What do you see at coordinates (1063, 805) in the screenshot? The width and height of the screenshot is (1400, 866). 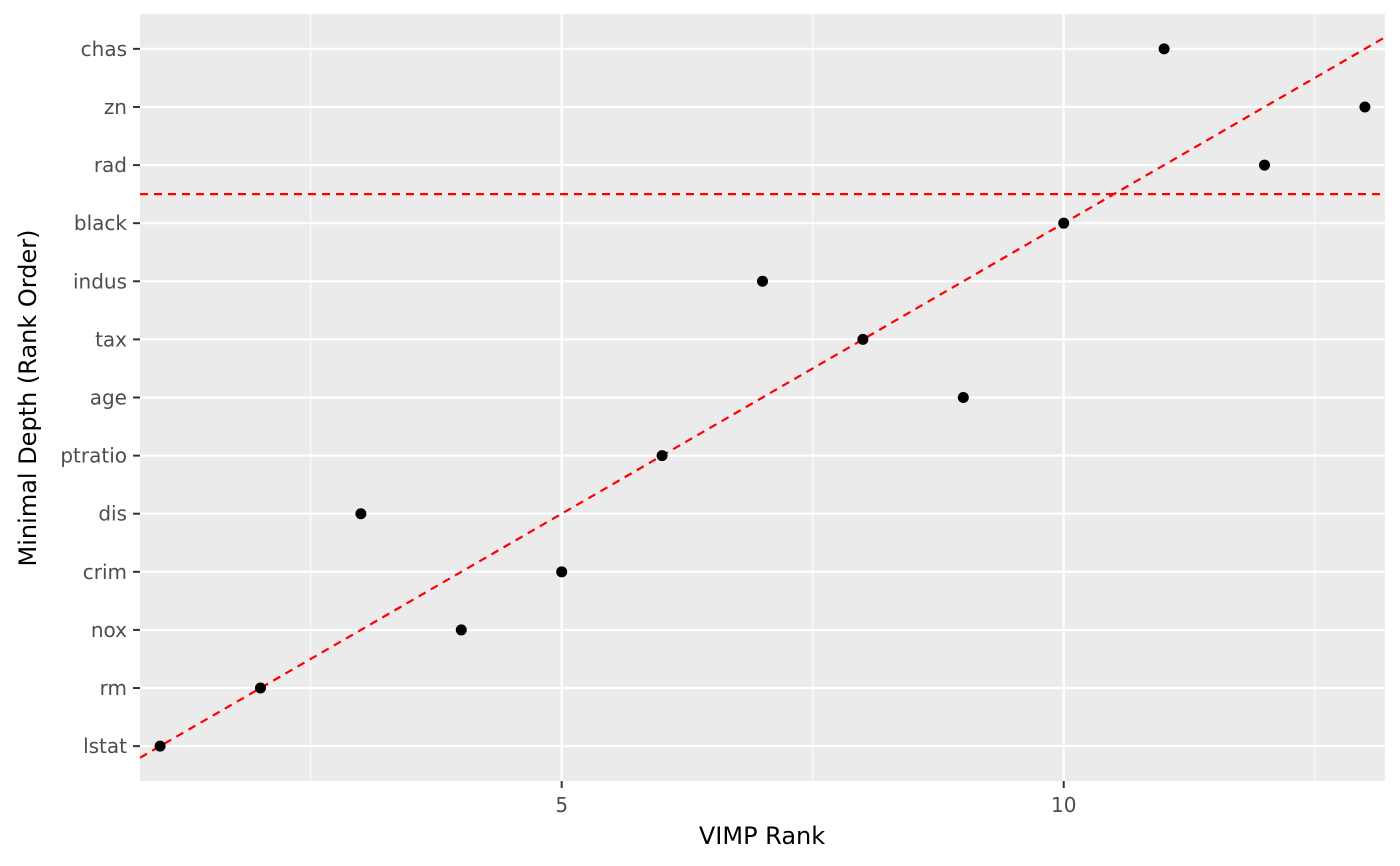 I see `x-tick-label: 10` at bounding box center [1063, 805].